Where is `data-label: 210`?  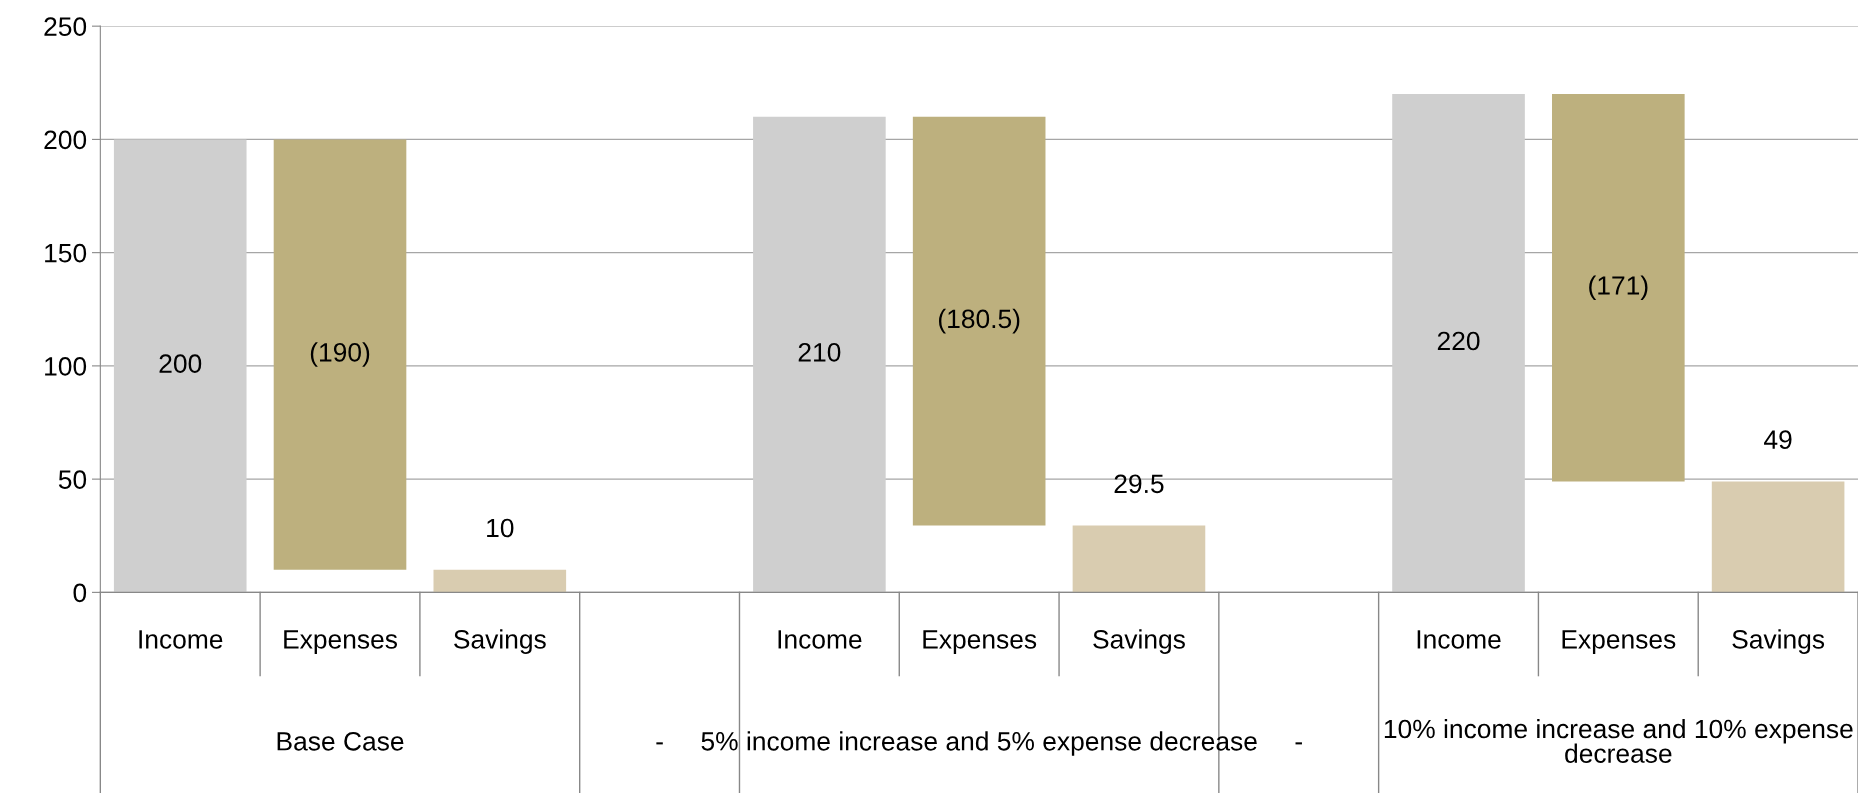 data-label: 210 is located at coordinates (819, 352).